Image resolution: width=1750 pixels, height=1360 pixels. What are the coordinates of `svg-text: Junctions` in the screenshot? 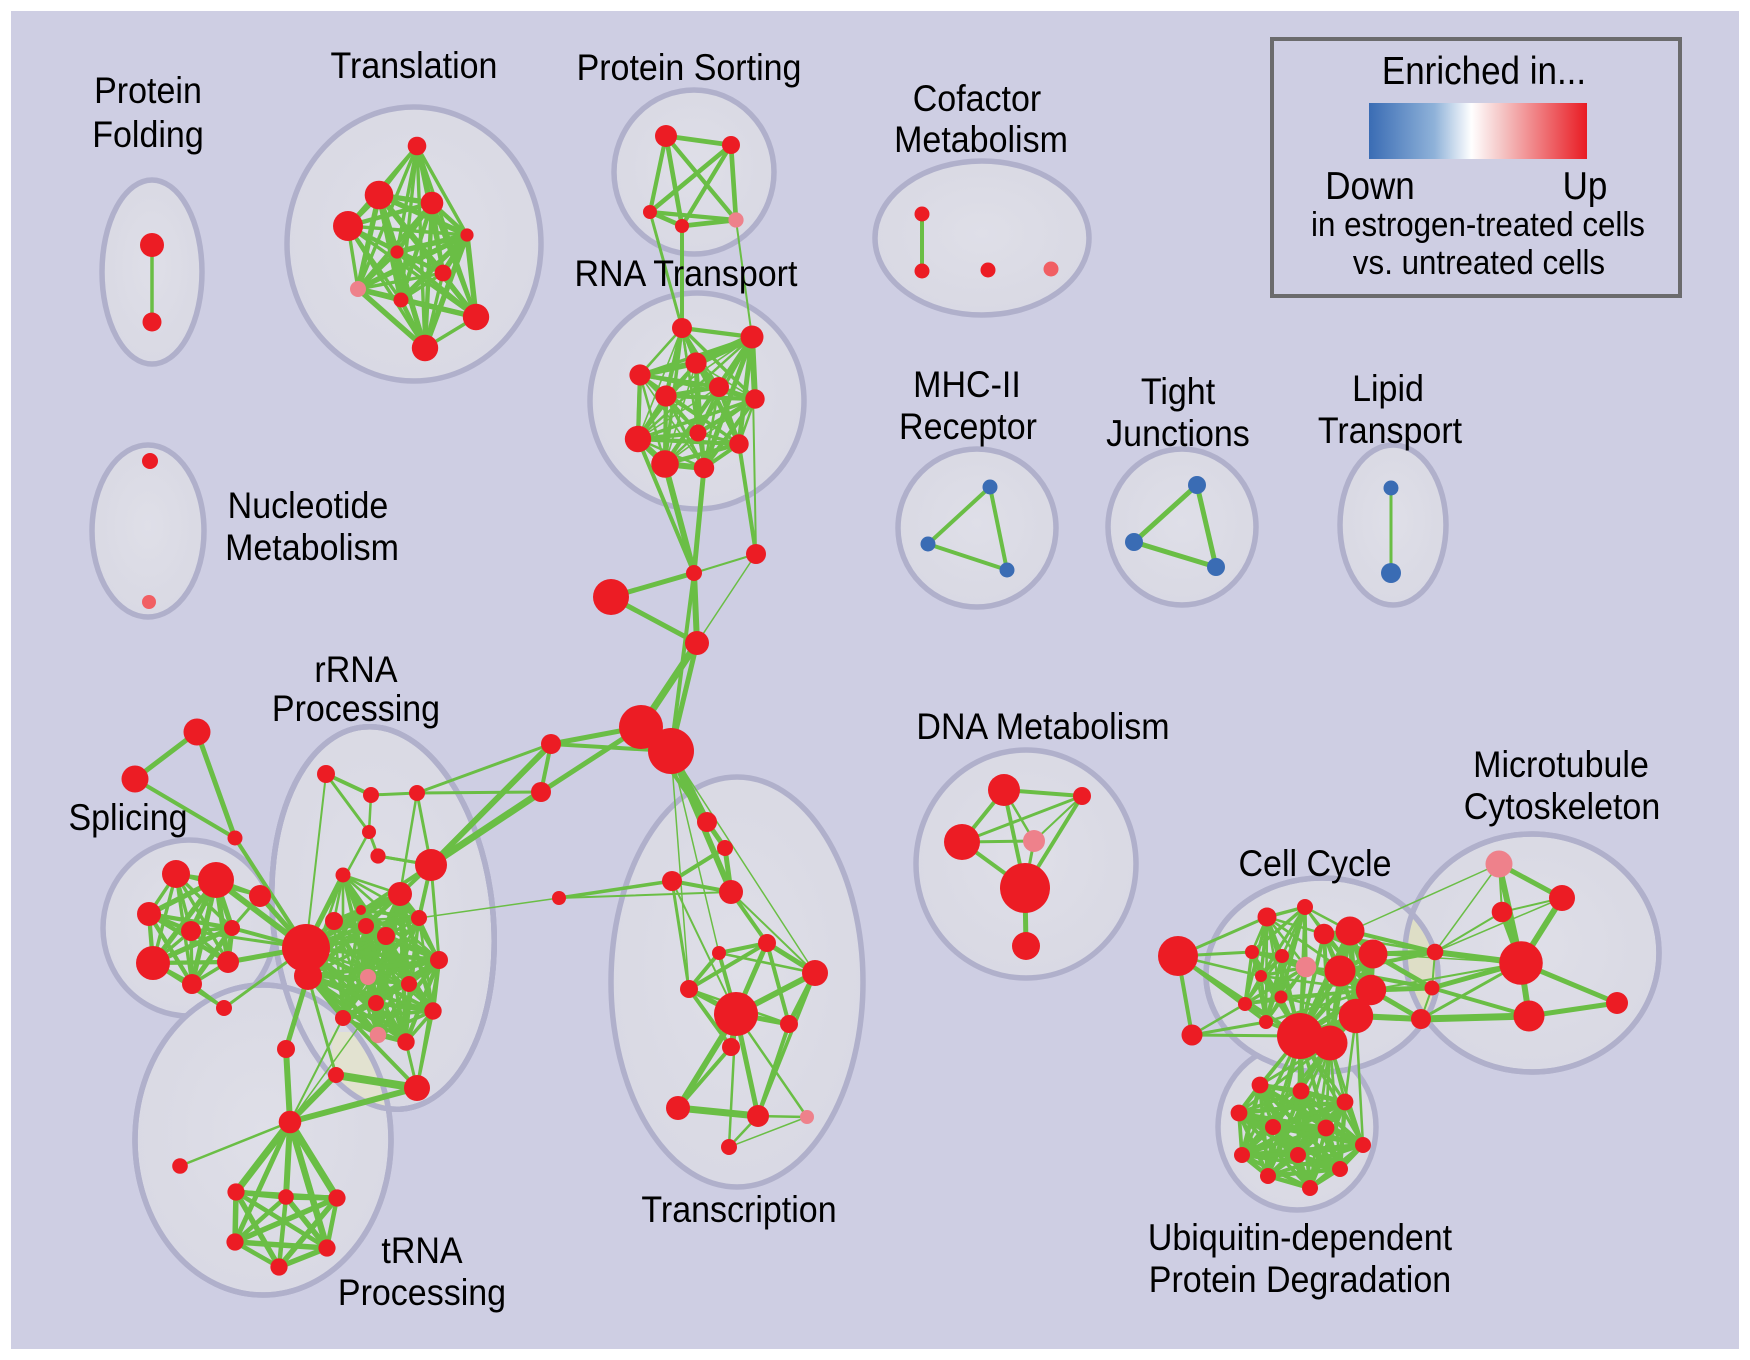 It's located at (1178, 434).